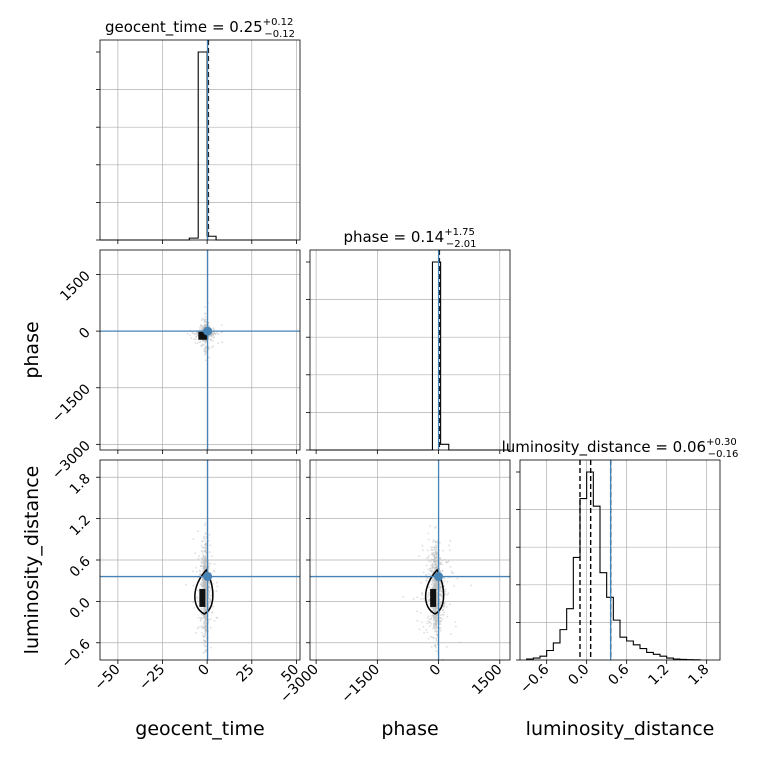  Describe the element at coordinates (409, 238) in the screenshot. I see `hist-phase-title: phase = 0.14+1.75 −2.01` at that location.